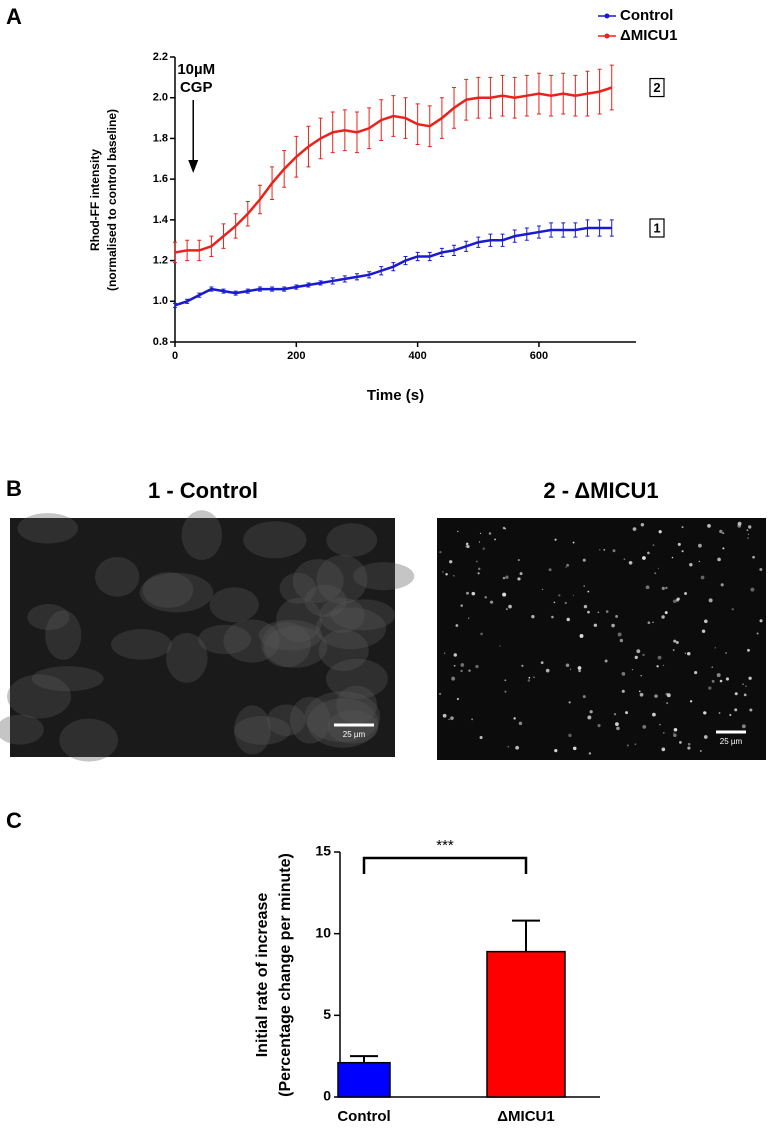 The height and width of the screenshot is (1133, 770). What do you see at coordinates (14, 16) in the screenshot?
I see `panel-label: A` at bounding box center [14, 16].